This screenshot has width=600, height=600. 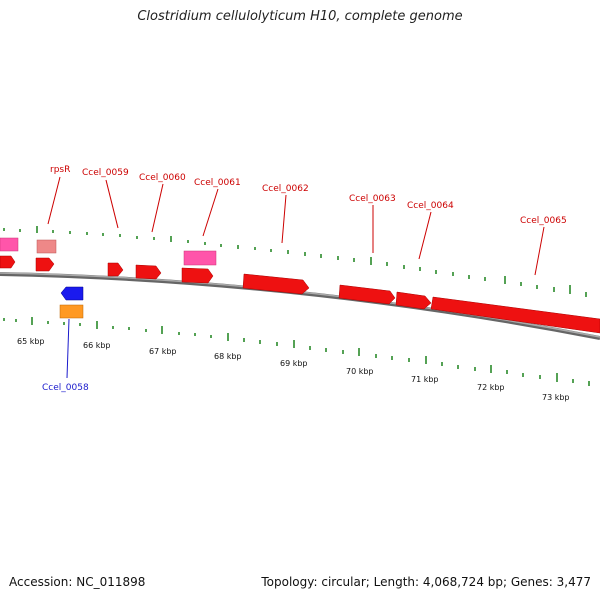 What do you see at coordinates (285, 189) in the screenshot?
I see `gene-label-ccel-0062: Ccel_0062` at bounding box center [285, 189].